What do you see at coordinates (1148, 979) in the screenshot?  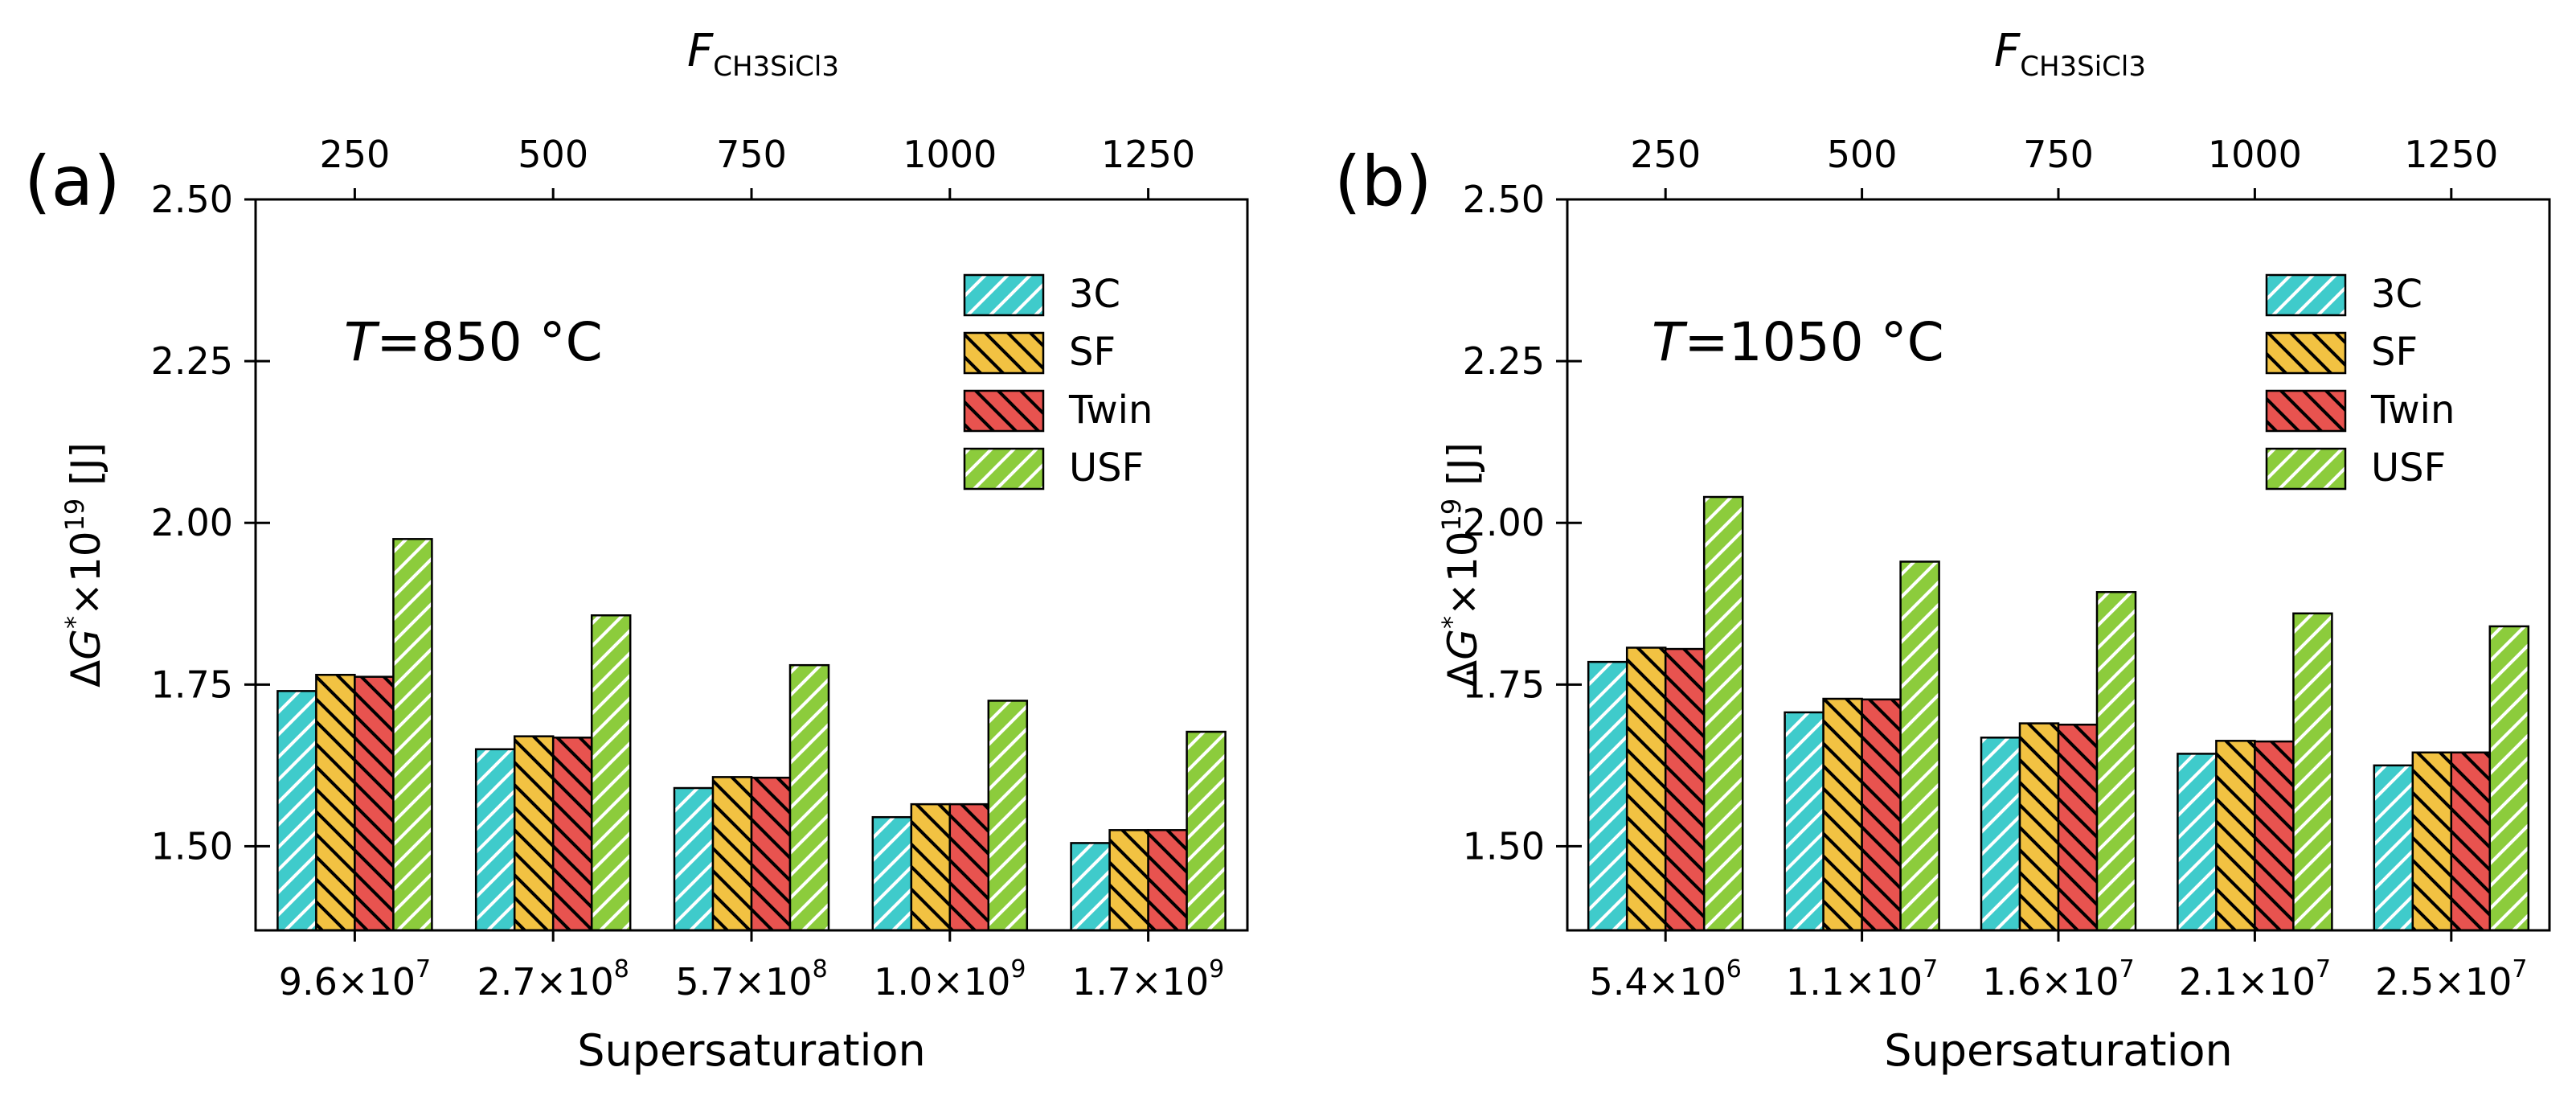 I see `x-category-label: 1.7×10⁹` at bounding box center [1148, 979].